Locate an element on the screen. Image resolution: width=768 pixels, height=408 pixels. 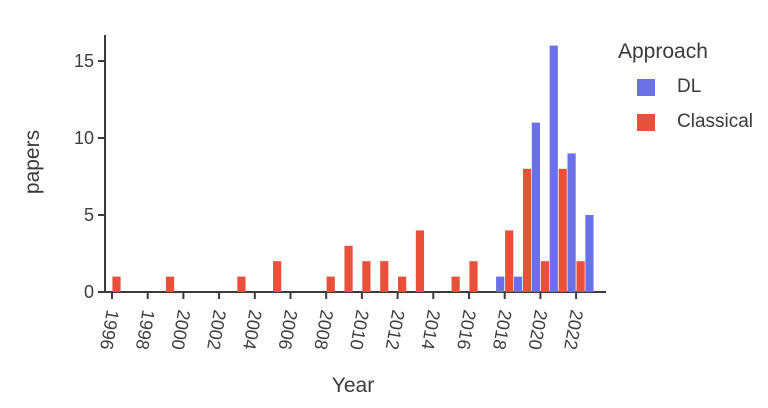
bar-classical-2009 is located at coordinates (348, 268).